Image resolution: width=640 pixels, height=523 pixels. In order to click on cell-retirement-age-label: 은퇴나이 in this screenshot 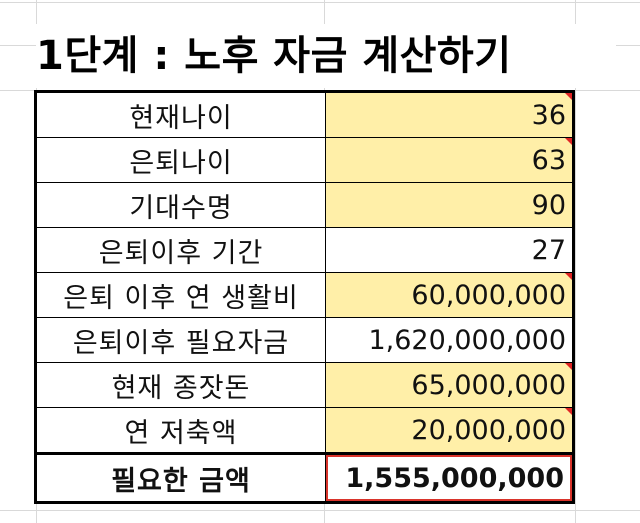, I will do `click(181, 160)`.